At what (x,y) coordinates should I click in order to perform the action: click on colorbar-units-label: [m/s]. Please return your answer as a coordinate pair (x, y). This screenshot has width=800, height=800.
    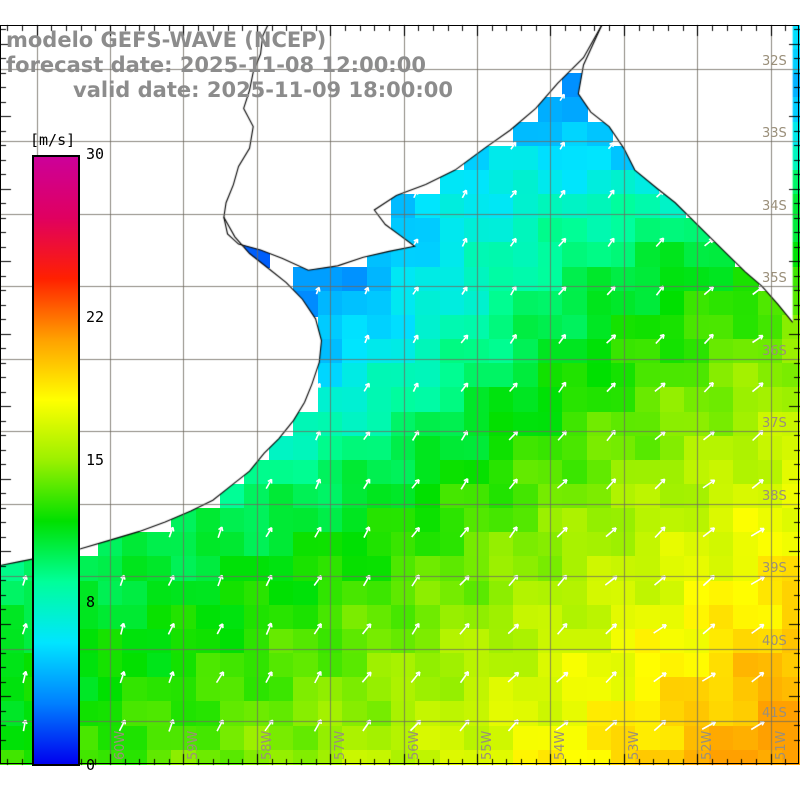
    Looking at the image, I should click on (53, 140).